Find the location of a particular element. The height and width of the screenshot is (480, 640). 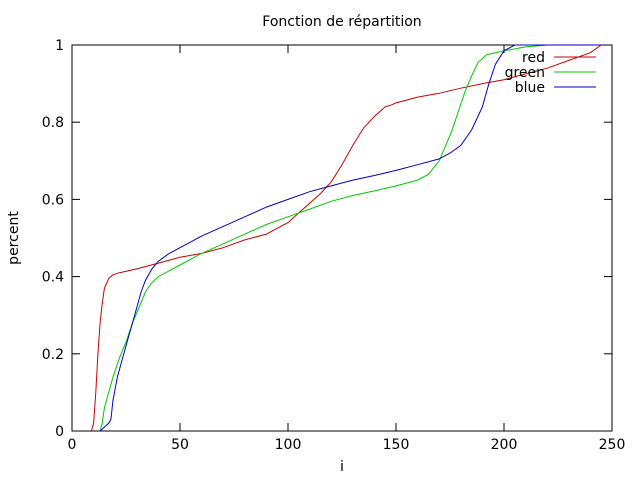

y-tick-label: 0.2 is located at coordinates (53, 355).